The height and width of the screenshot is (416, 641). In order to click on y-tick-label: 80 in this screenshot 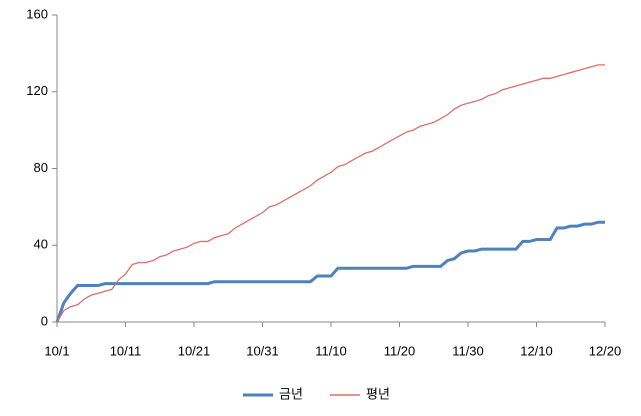, I will do `click(41, 167)`.